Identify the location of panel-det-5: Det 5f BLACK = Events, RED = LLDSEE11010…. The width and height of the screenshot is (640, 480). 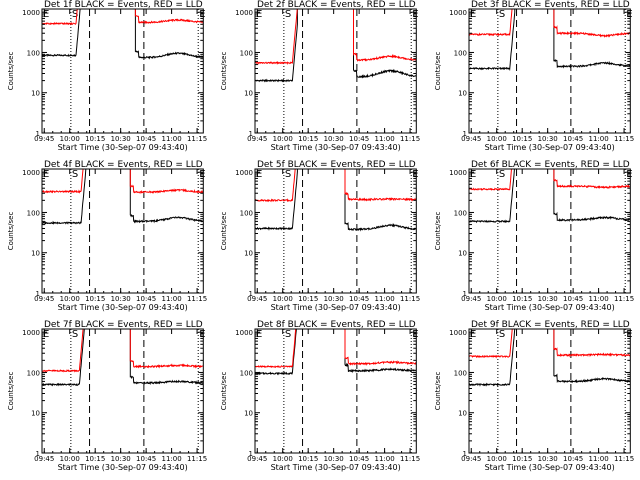
(320, 236).